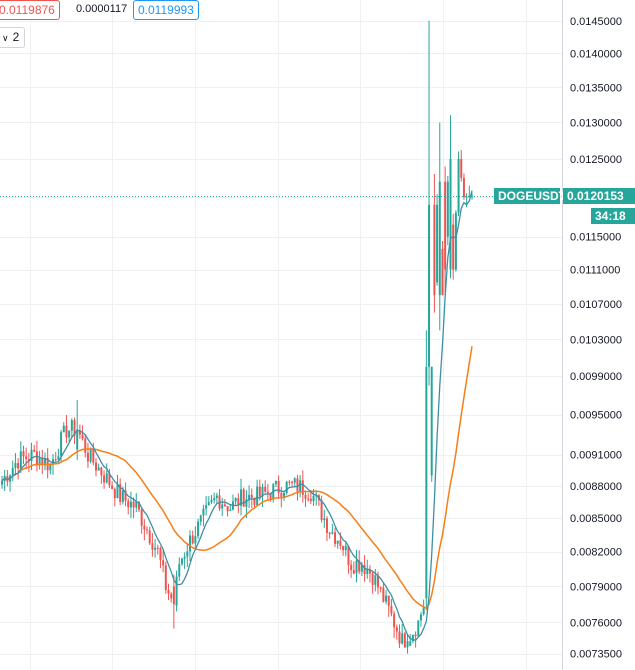 The height and width of the screenshot is (670, 635). Describe the element at coordinates (166, 10) in the screenshot. I see `ask-price-box: 0.0119993` at that location.